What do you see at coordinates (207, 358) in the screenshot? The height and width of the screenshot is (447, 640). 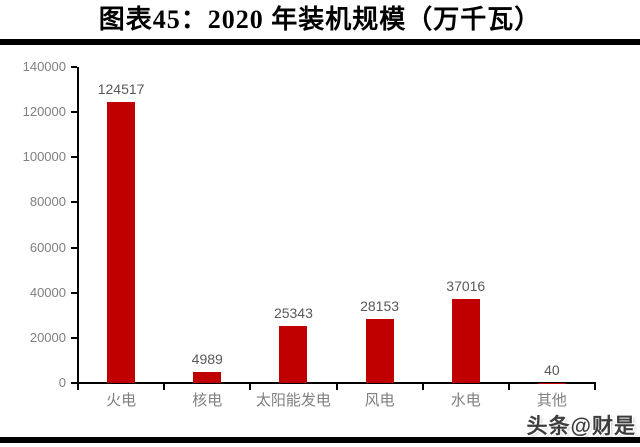 I see `bar-value-label: 4989` at bounding box center [207, 358].